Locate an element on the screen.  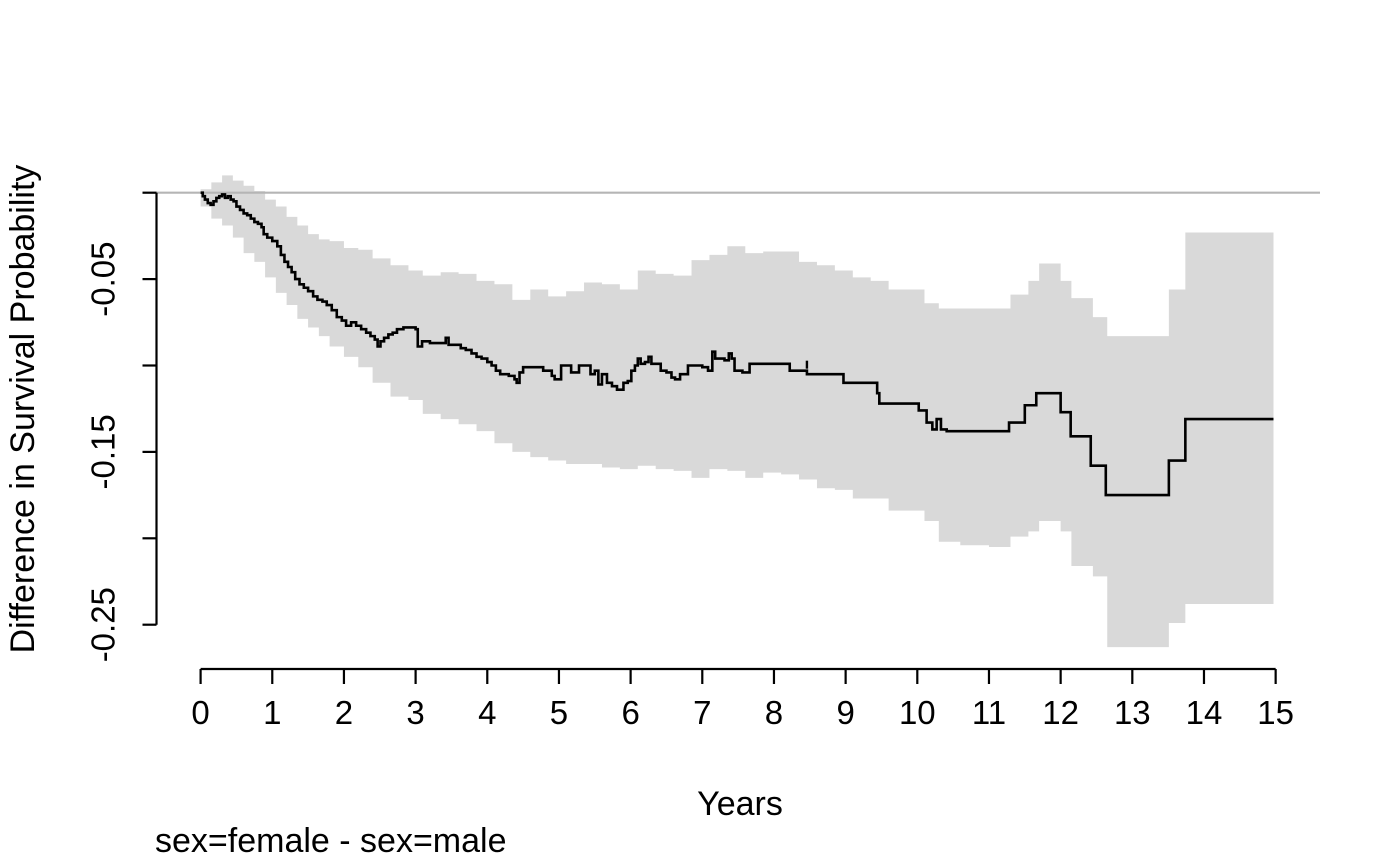
x-tick-label: 2 is located at coordinates (344, 712).